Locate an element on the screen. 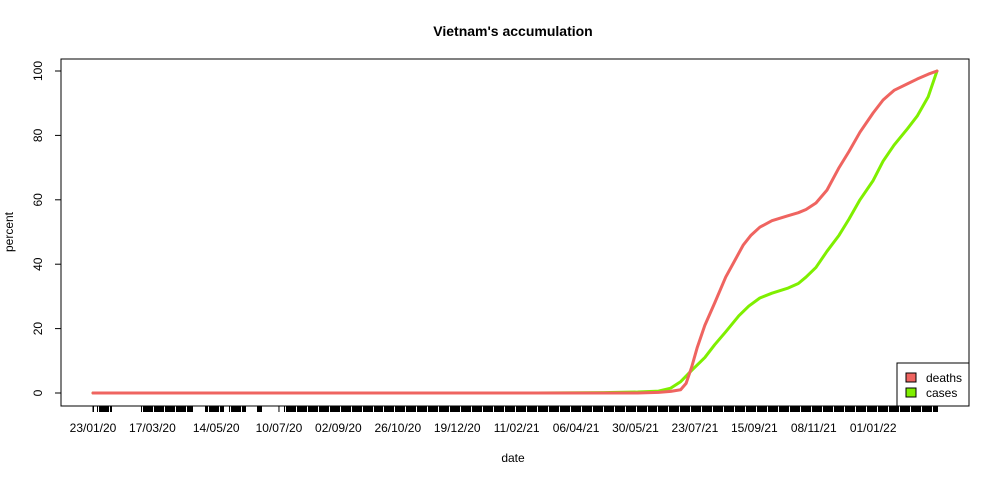  legend-box is located at coordinates (933, 384).